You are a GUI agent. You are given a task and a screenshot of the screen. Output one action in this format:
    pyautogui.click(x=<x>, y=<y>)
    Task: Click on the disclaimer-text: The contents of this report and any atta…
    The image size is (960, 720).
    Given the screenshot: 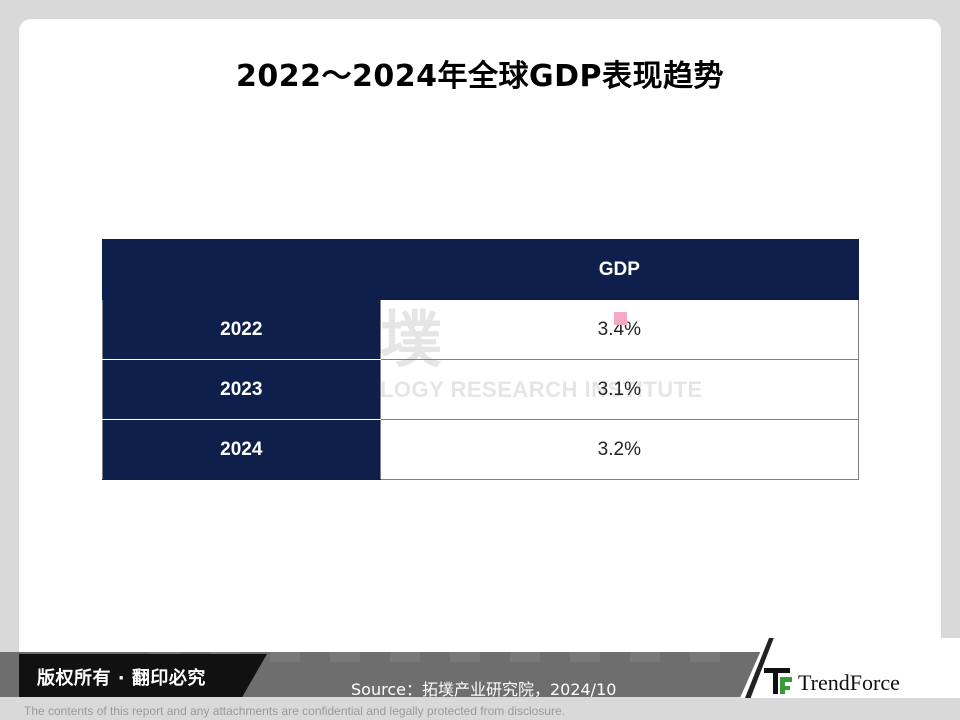 What is the action you would take?
    pyautogui.click(x=294, y=711)
    